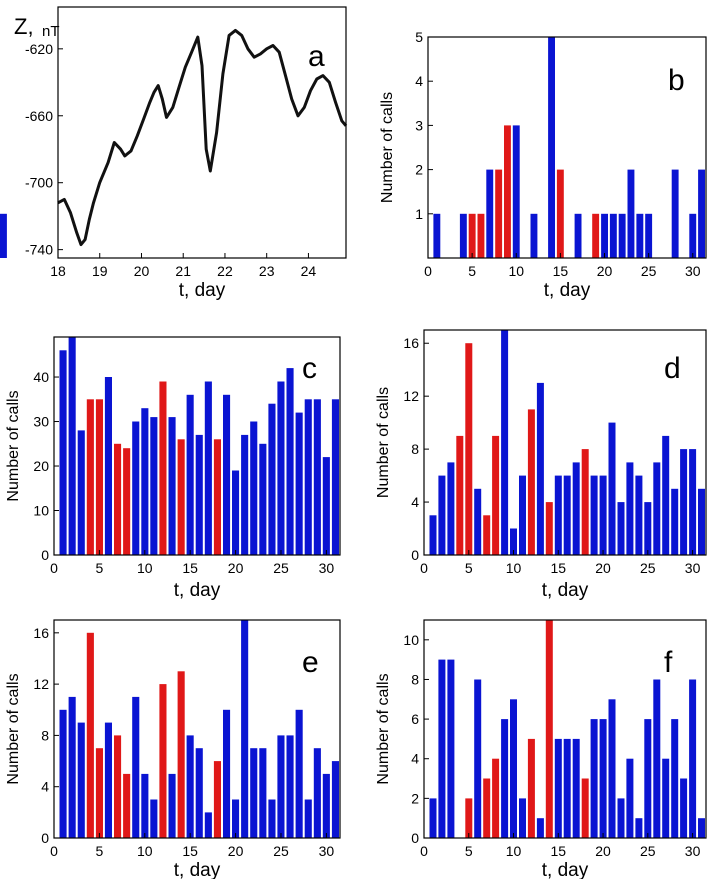 This screenshot has width=708, height=879. Describe the element at coordinates (668, 662) in the screenshot. I see `panel-label-f: f` at that location.